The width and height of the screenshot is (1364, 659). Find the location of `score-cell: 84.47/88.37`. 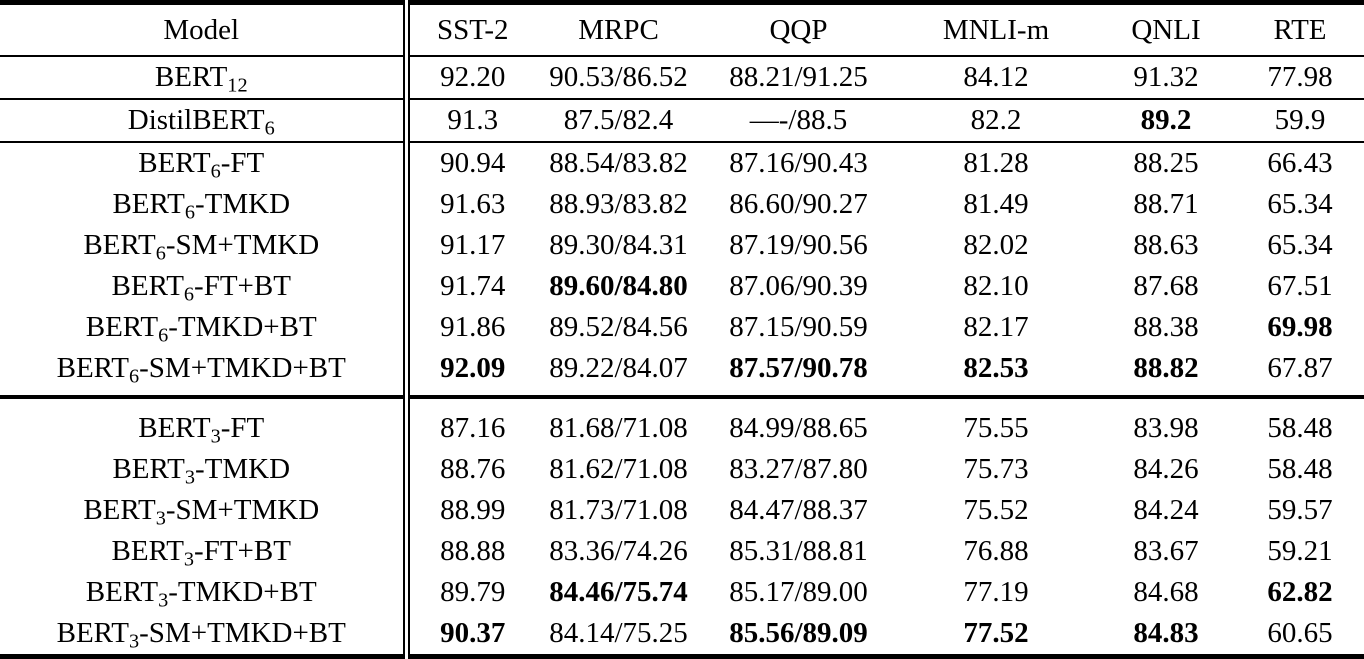

score-cell: 84.47/88.37 is located at coordinates (798, 510).